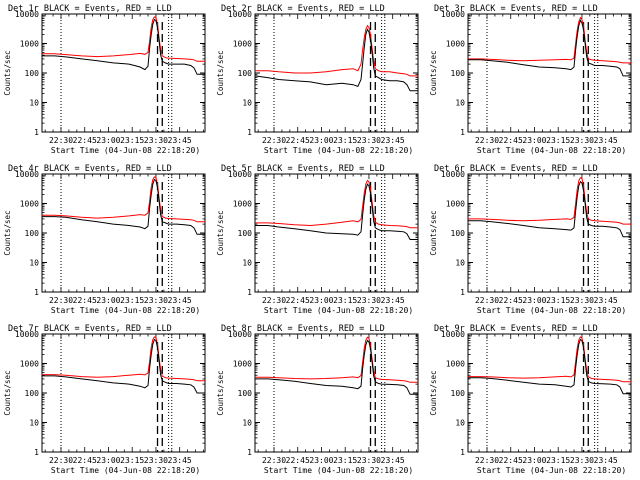 This screenshot has width=640, height=480. I want to click on panel-title: Det 9r BLACK = Events, RED = LLD, so click(516, 329).